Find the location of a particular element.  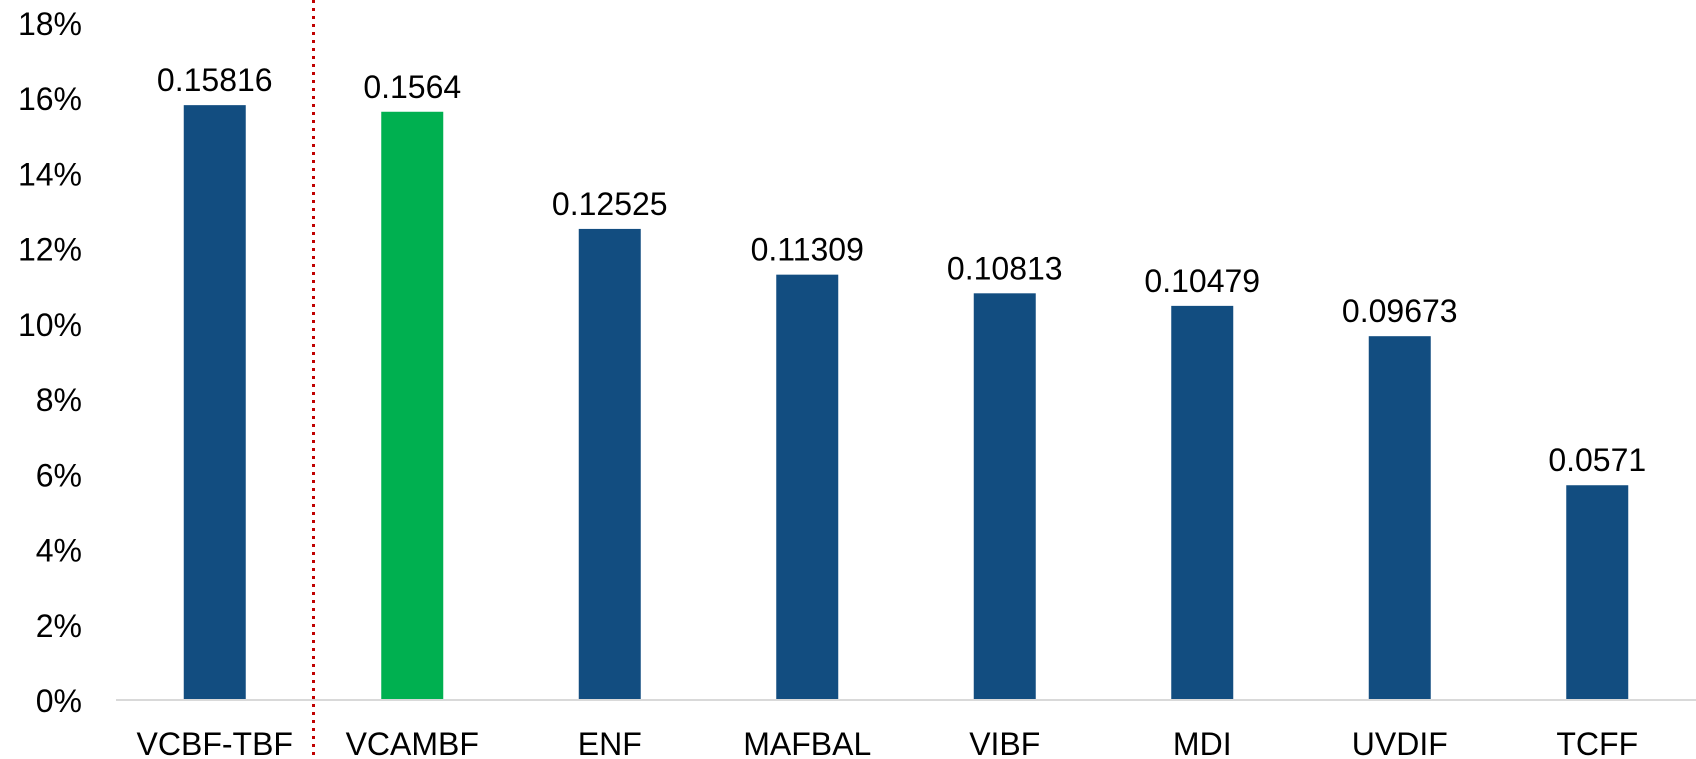

category-label: UVDIF is located at coordinates (1400, 742).